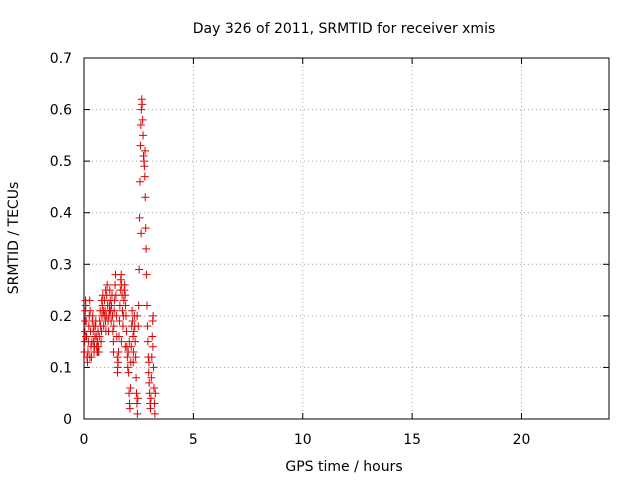 This screenshot has width=640, height=480. Describe the element at coordinates (412, 440) in the screenshot. I see `x-tick-label: 15` at that location.